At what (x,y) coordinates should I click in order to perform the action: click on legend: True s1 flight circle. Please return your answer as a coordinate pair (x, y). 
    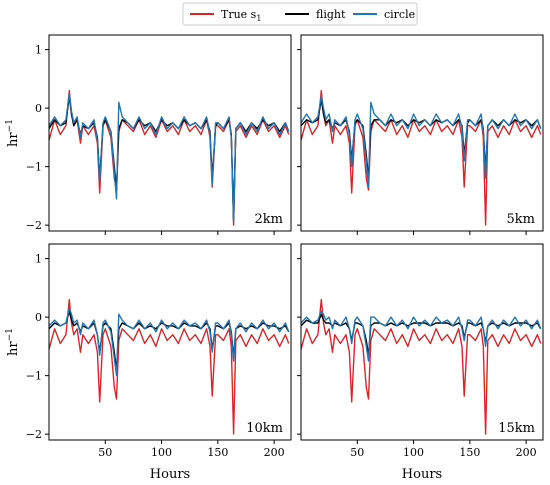
    Looking at the image, I should click on (300, 14).